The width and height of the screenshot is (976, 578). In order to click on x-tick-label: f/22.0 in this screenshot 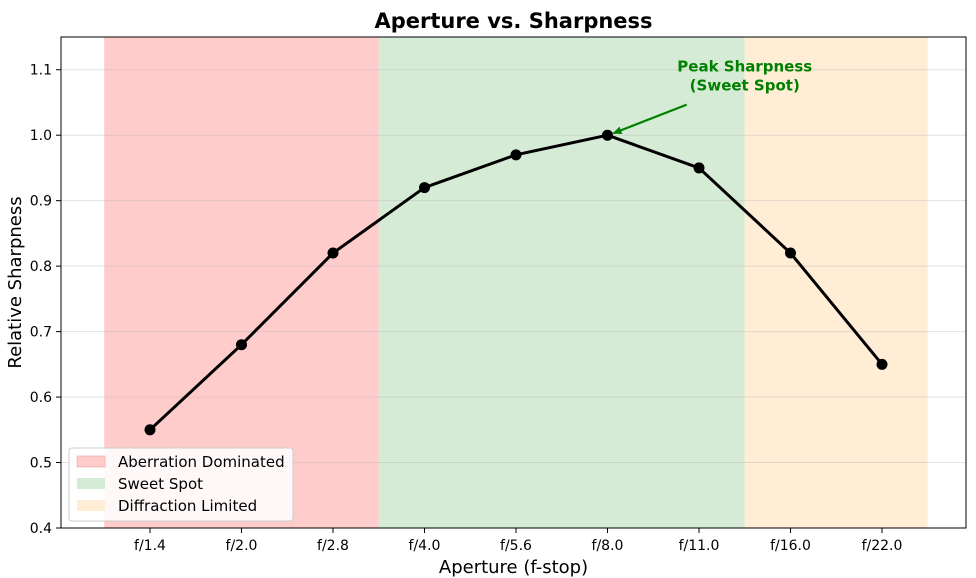, I will do `click(882, 546)`.